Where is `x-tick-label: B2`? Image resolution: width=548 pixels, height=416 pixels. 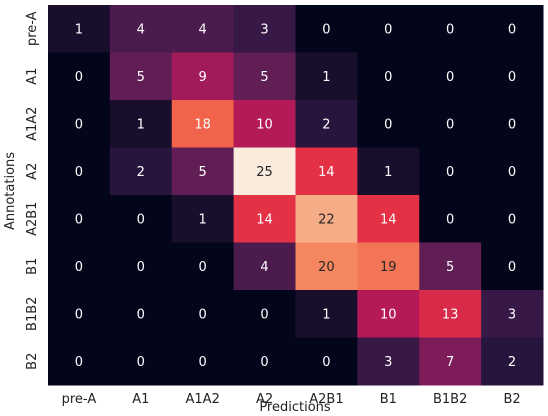 x-tick-label: B2 is located at coordinates (511, 399).